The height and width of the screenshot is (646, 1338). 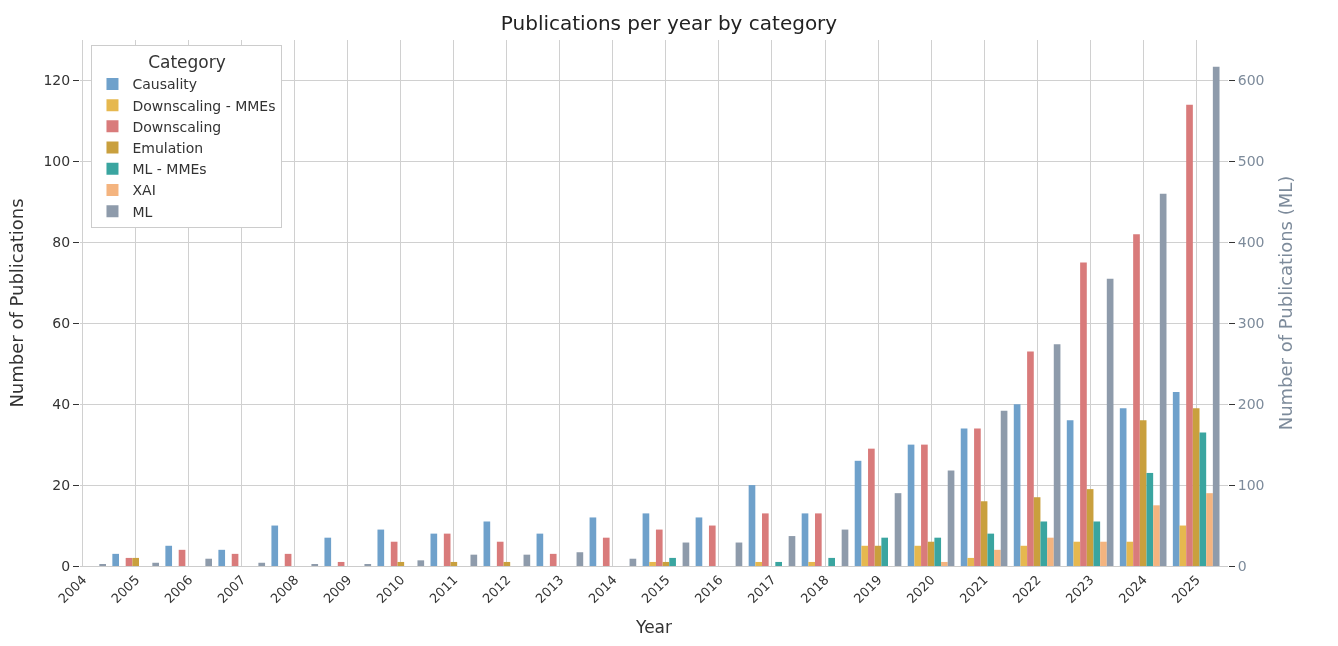 I want to click on legend-label: ML - MMEs, so click(x=169, y=169).